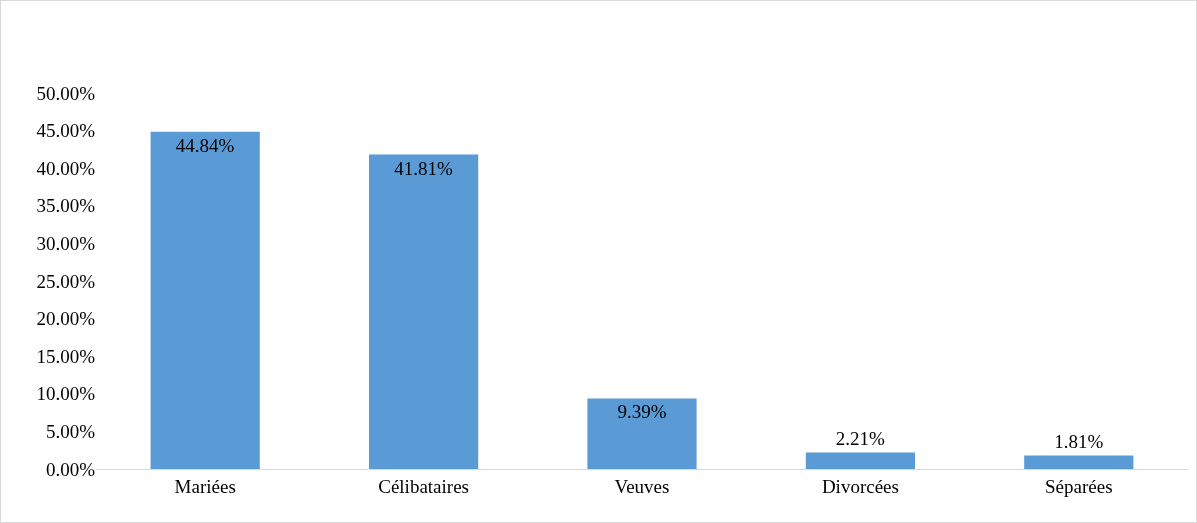 This screenshot has width=1197, height=523. Describe the element at coordinates (66, 394) in the screenshot. I see `y-tick-label: 10.00%` at that location.